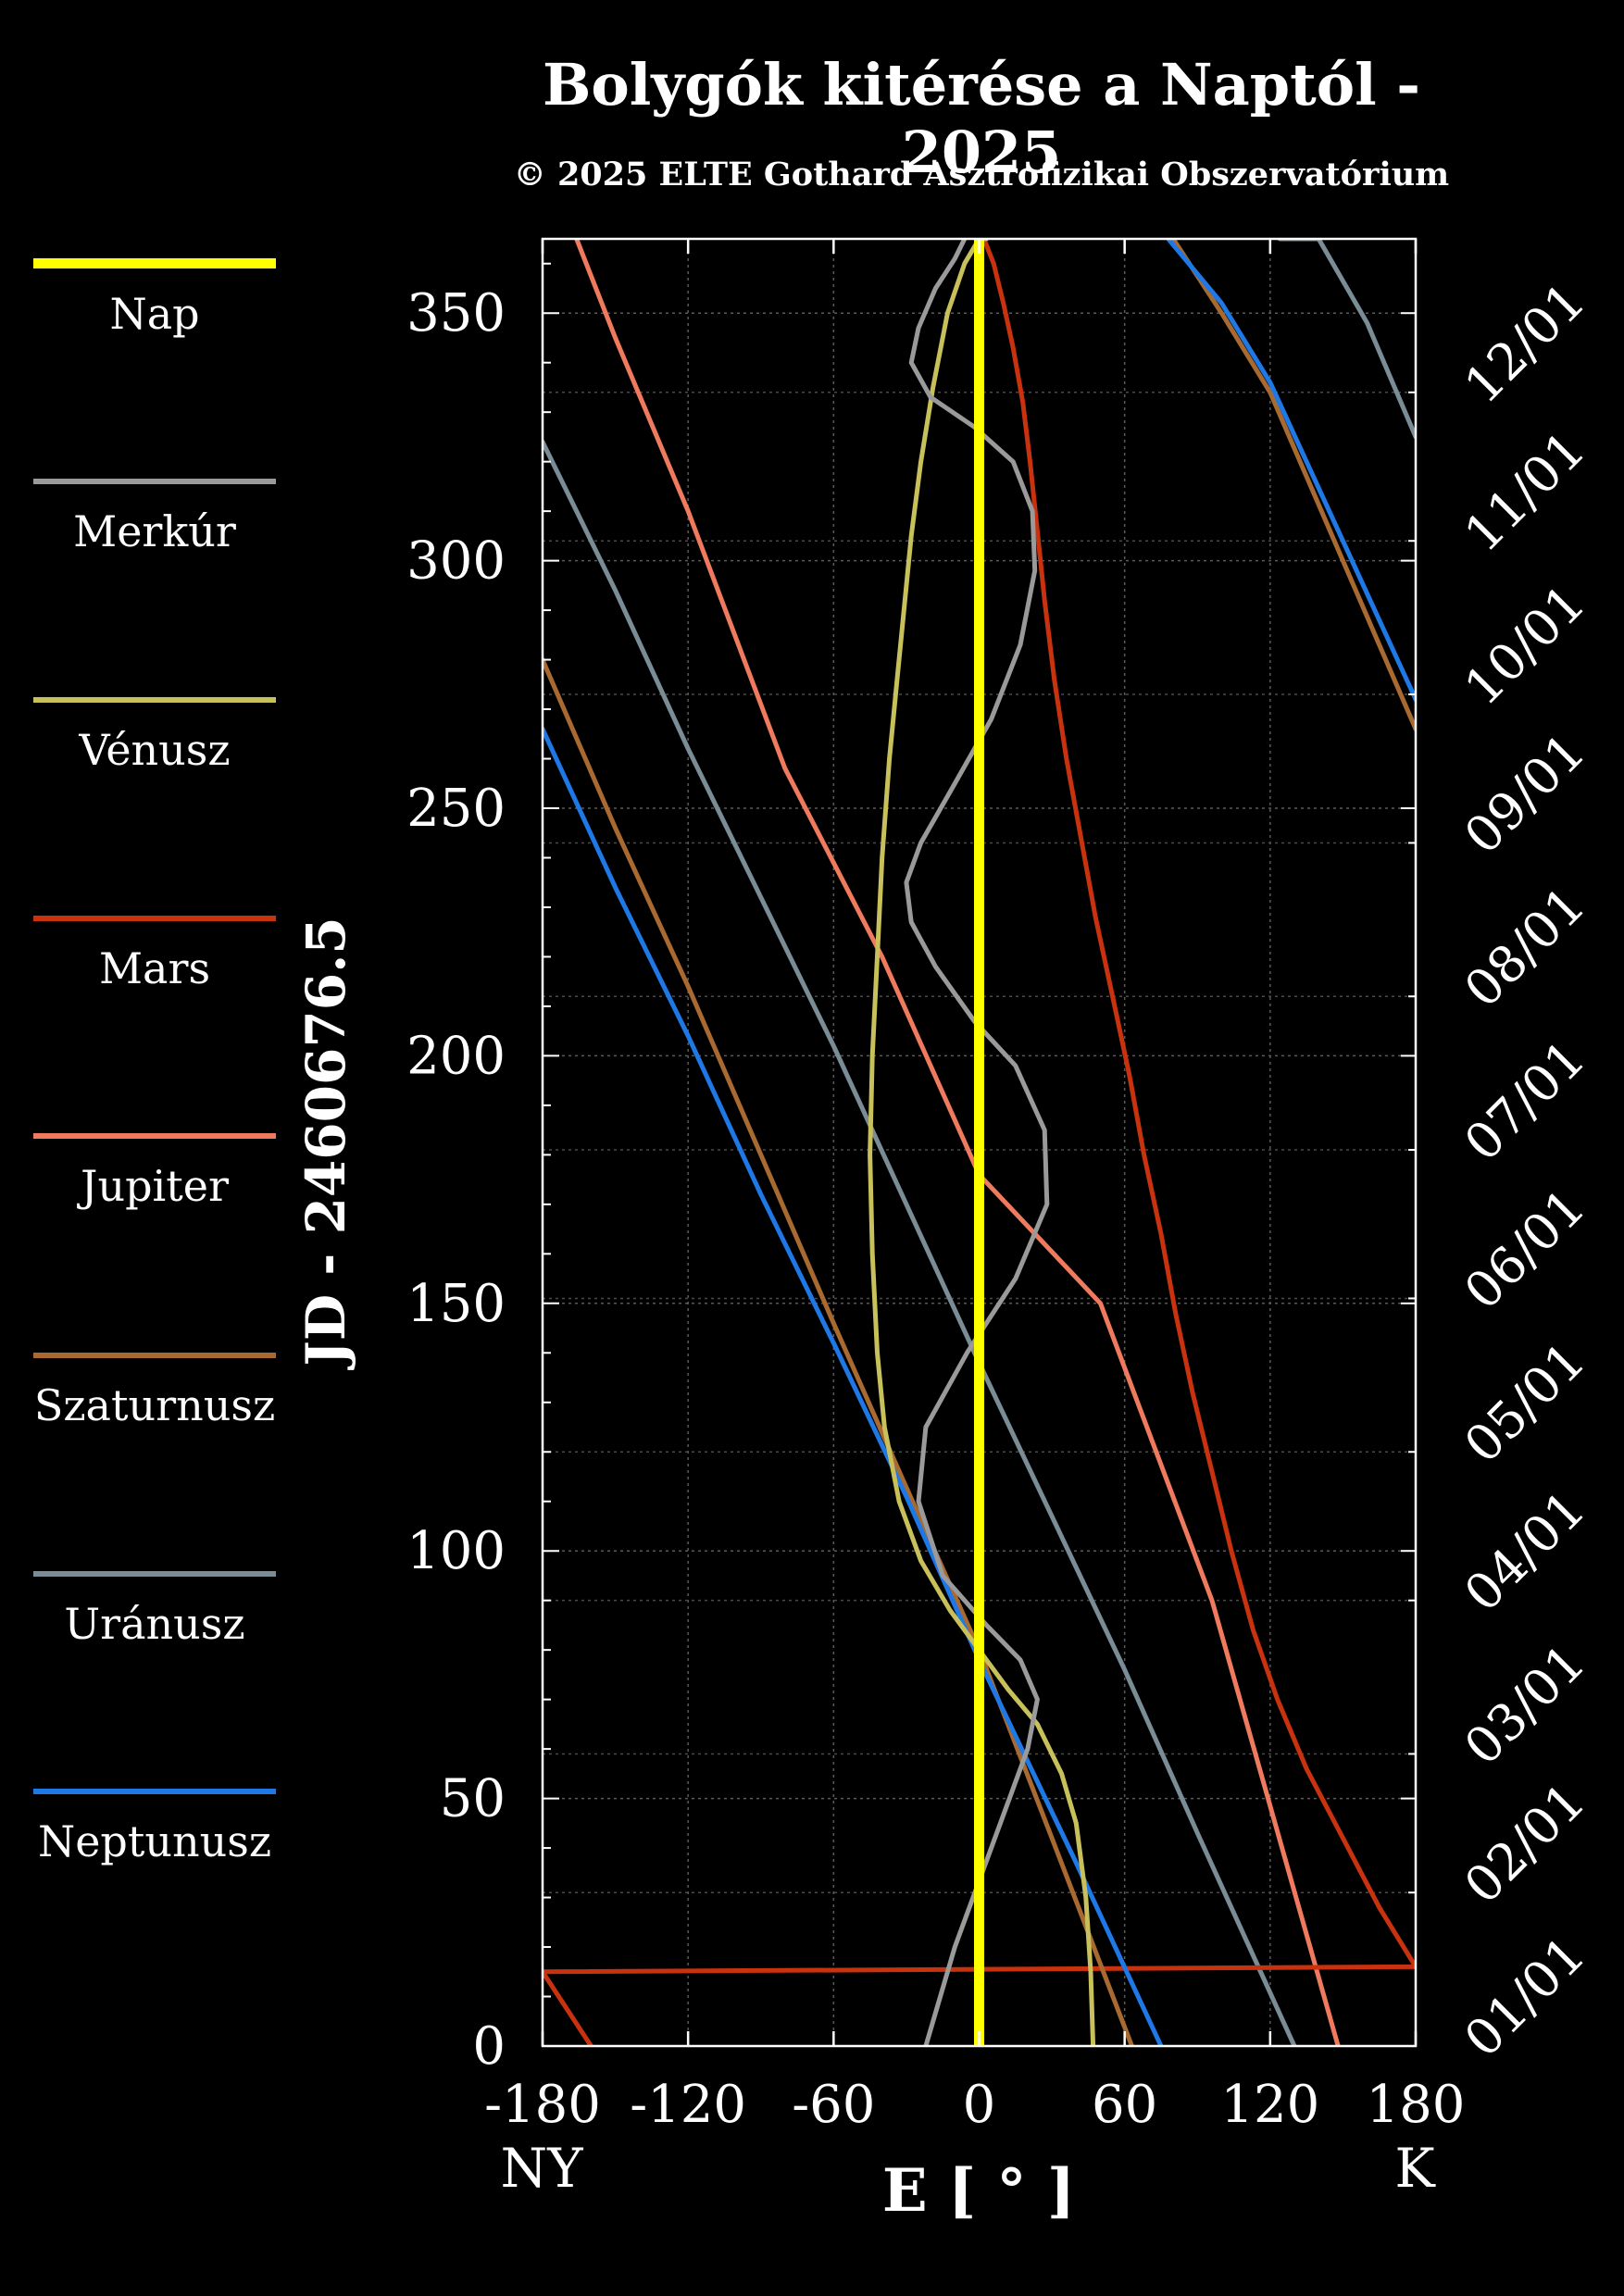 This screenshot has height=2296, width=1624. What do you see at coordinates (325, 1143) in the screenshot?
I see `y-axis-label: JD - 2460676.5` at bounding box center [325, 1143].